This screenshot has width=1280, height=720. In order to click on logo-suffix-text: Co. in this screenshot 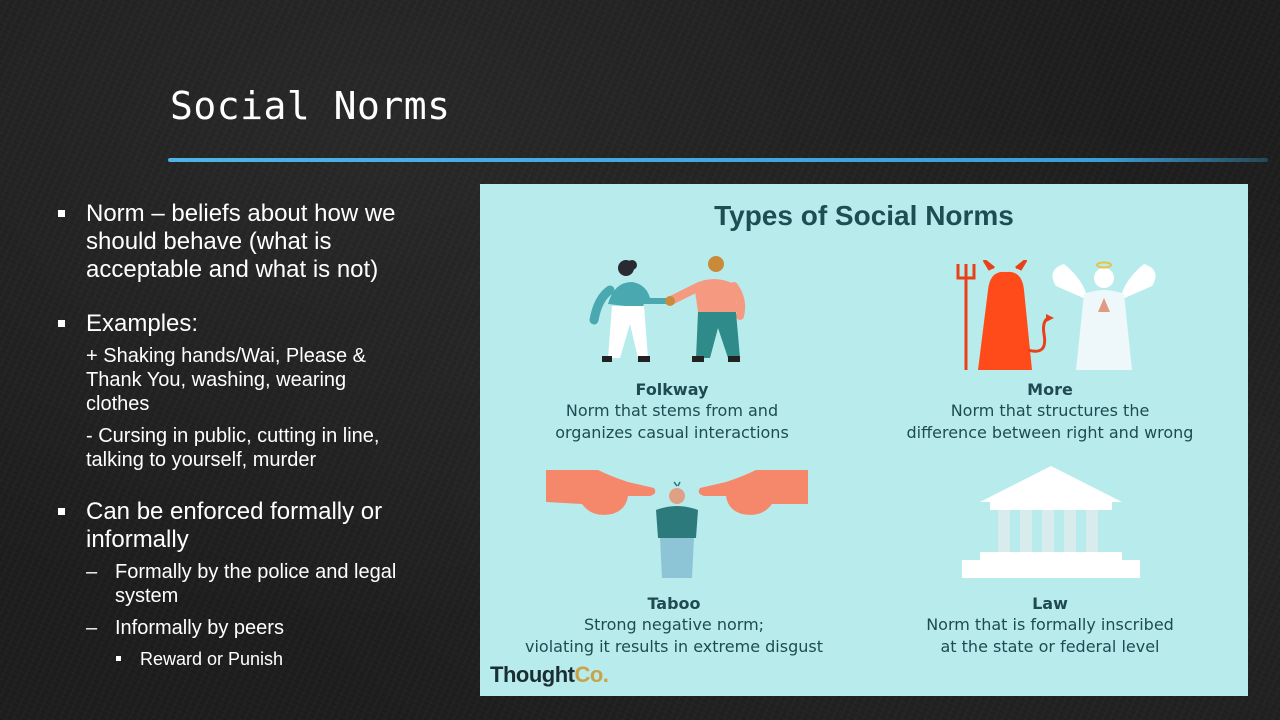, I will do `click(591, 674)`.